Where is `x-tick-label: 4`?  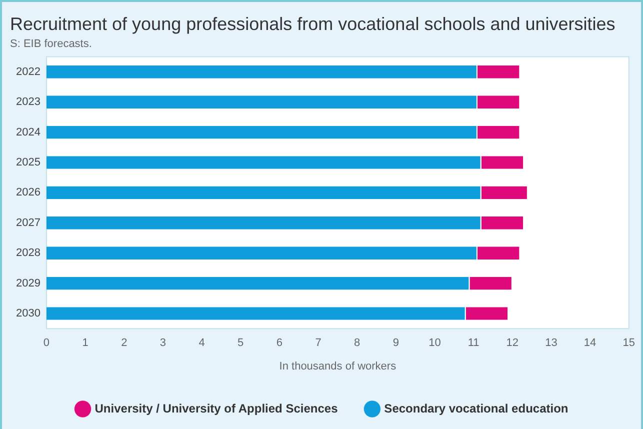 x-tick-label: 4 is located at coordinates (201, 343).